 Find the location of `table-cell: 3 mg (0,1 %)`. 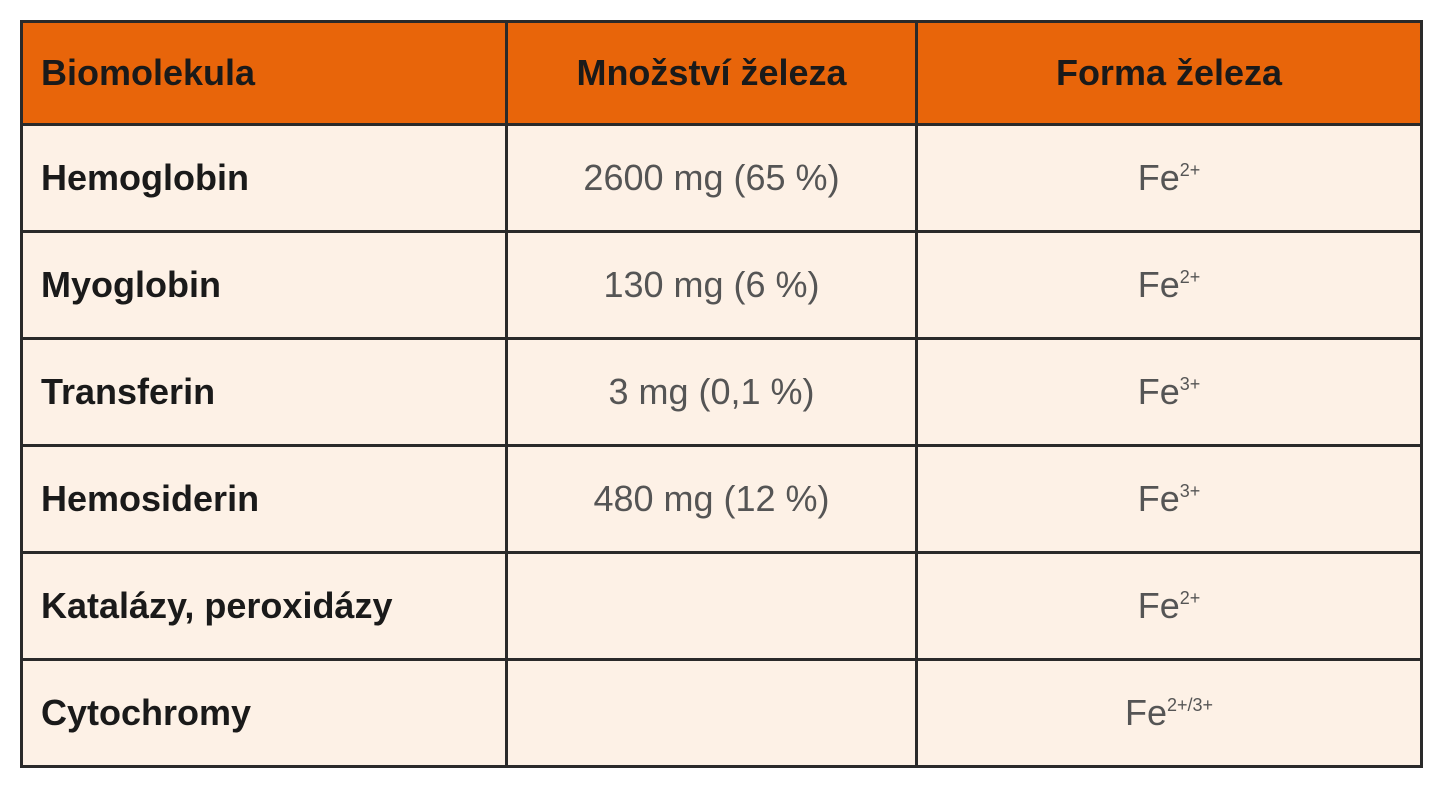

table-cell: 3 mg (0,1 %) is located at coordinates (711, 392).